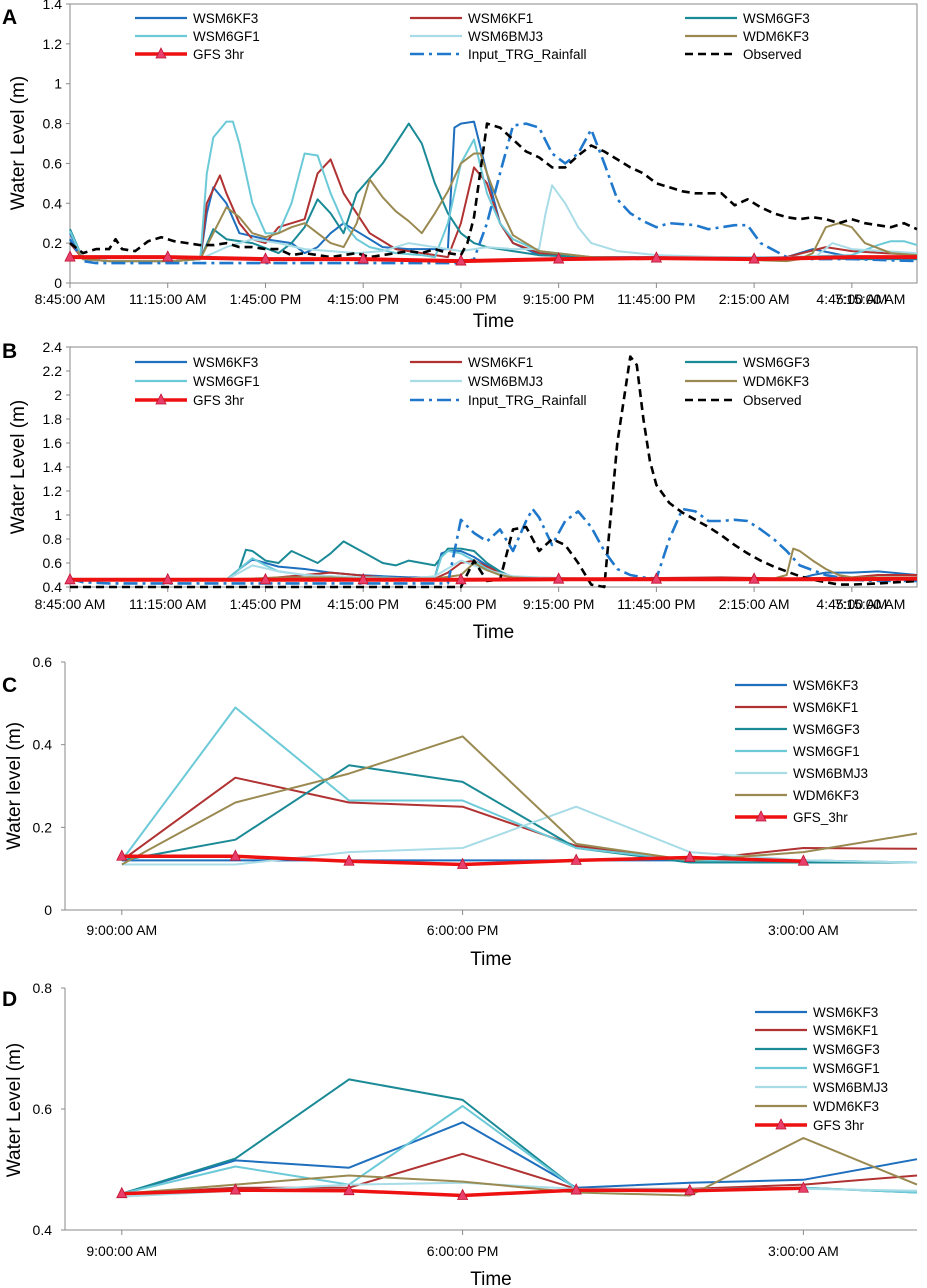 This screenshot has height=1288, width=927. Describe the element at coordinates (9, 685) in the screenshot. I see `panel-label: C` at that location.